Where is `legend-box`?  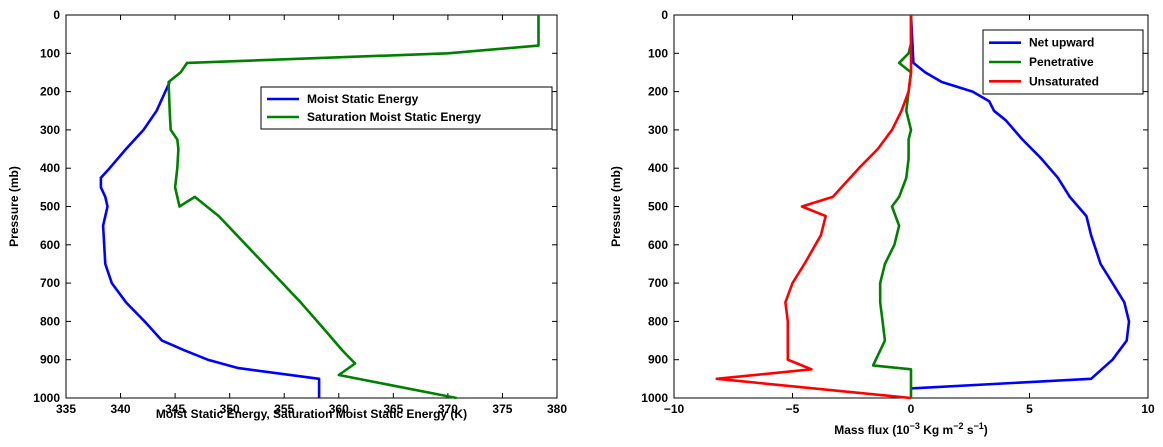 legend-box is located at coordinates (406, 108).